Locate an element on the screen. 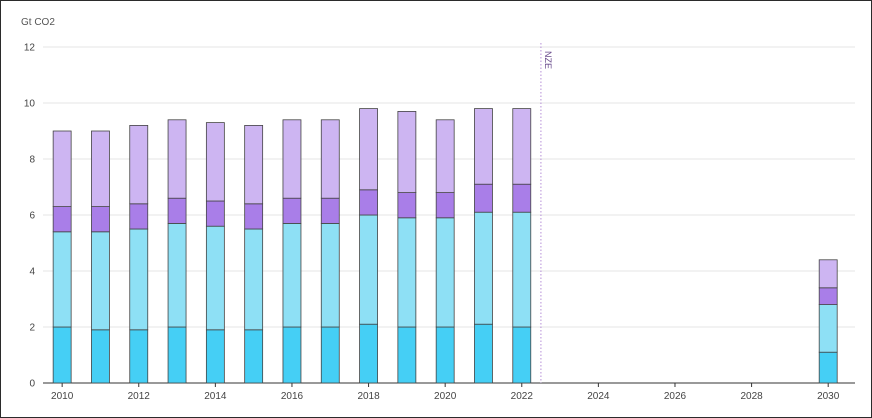 This screenshot has height=418, width=872. x-tick-label: 2026 is located at coordinates (675, 396).